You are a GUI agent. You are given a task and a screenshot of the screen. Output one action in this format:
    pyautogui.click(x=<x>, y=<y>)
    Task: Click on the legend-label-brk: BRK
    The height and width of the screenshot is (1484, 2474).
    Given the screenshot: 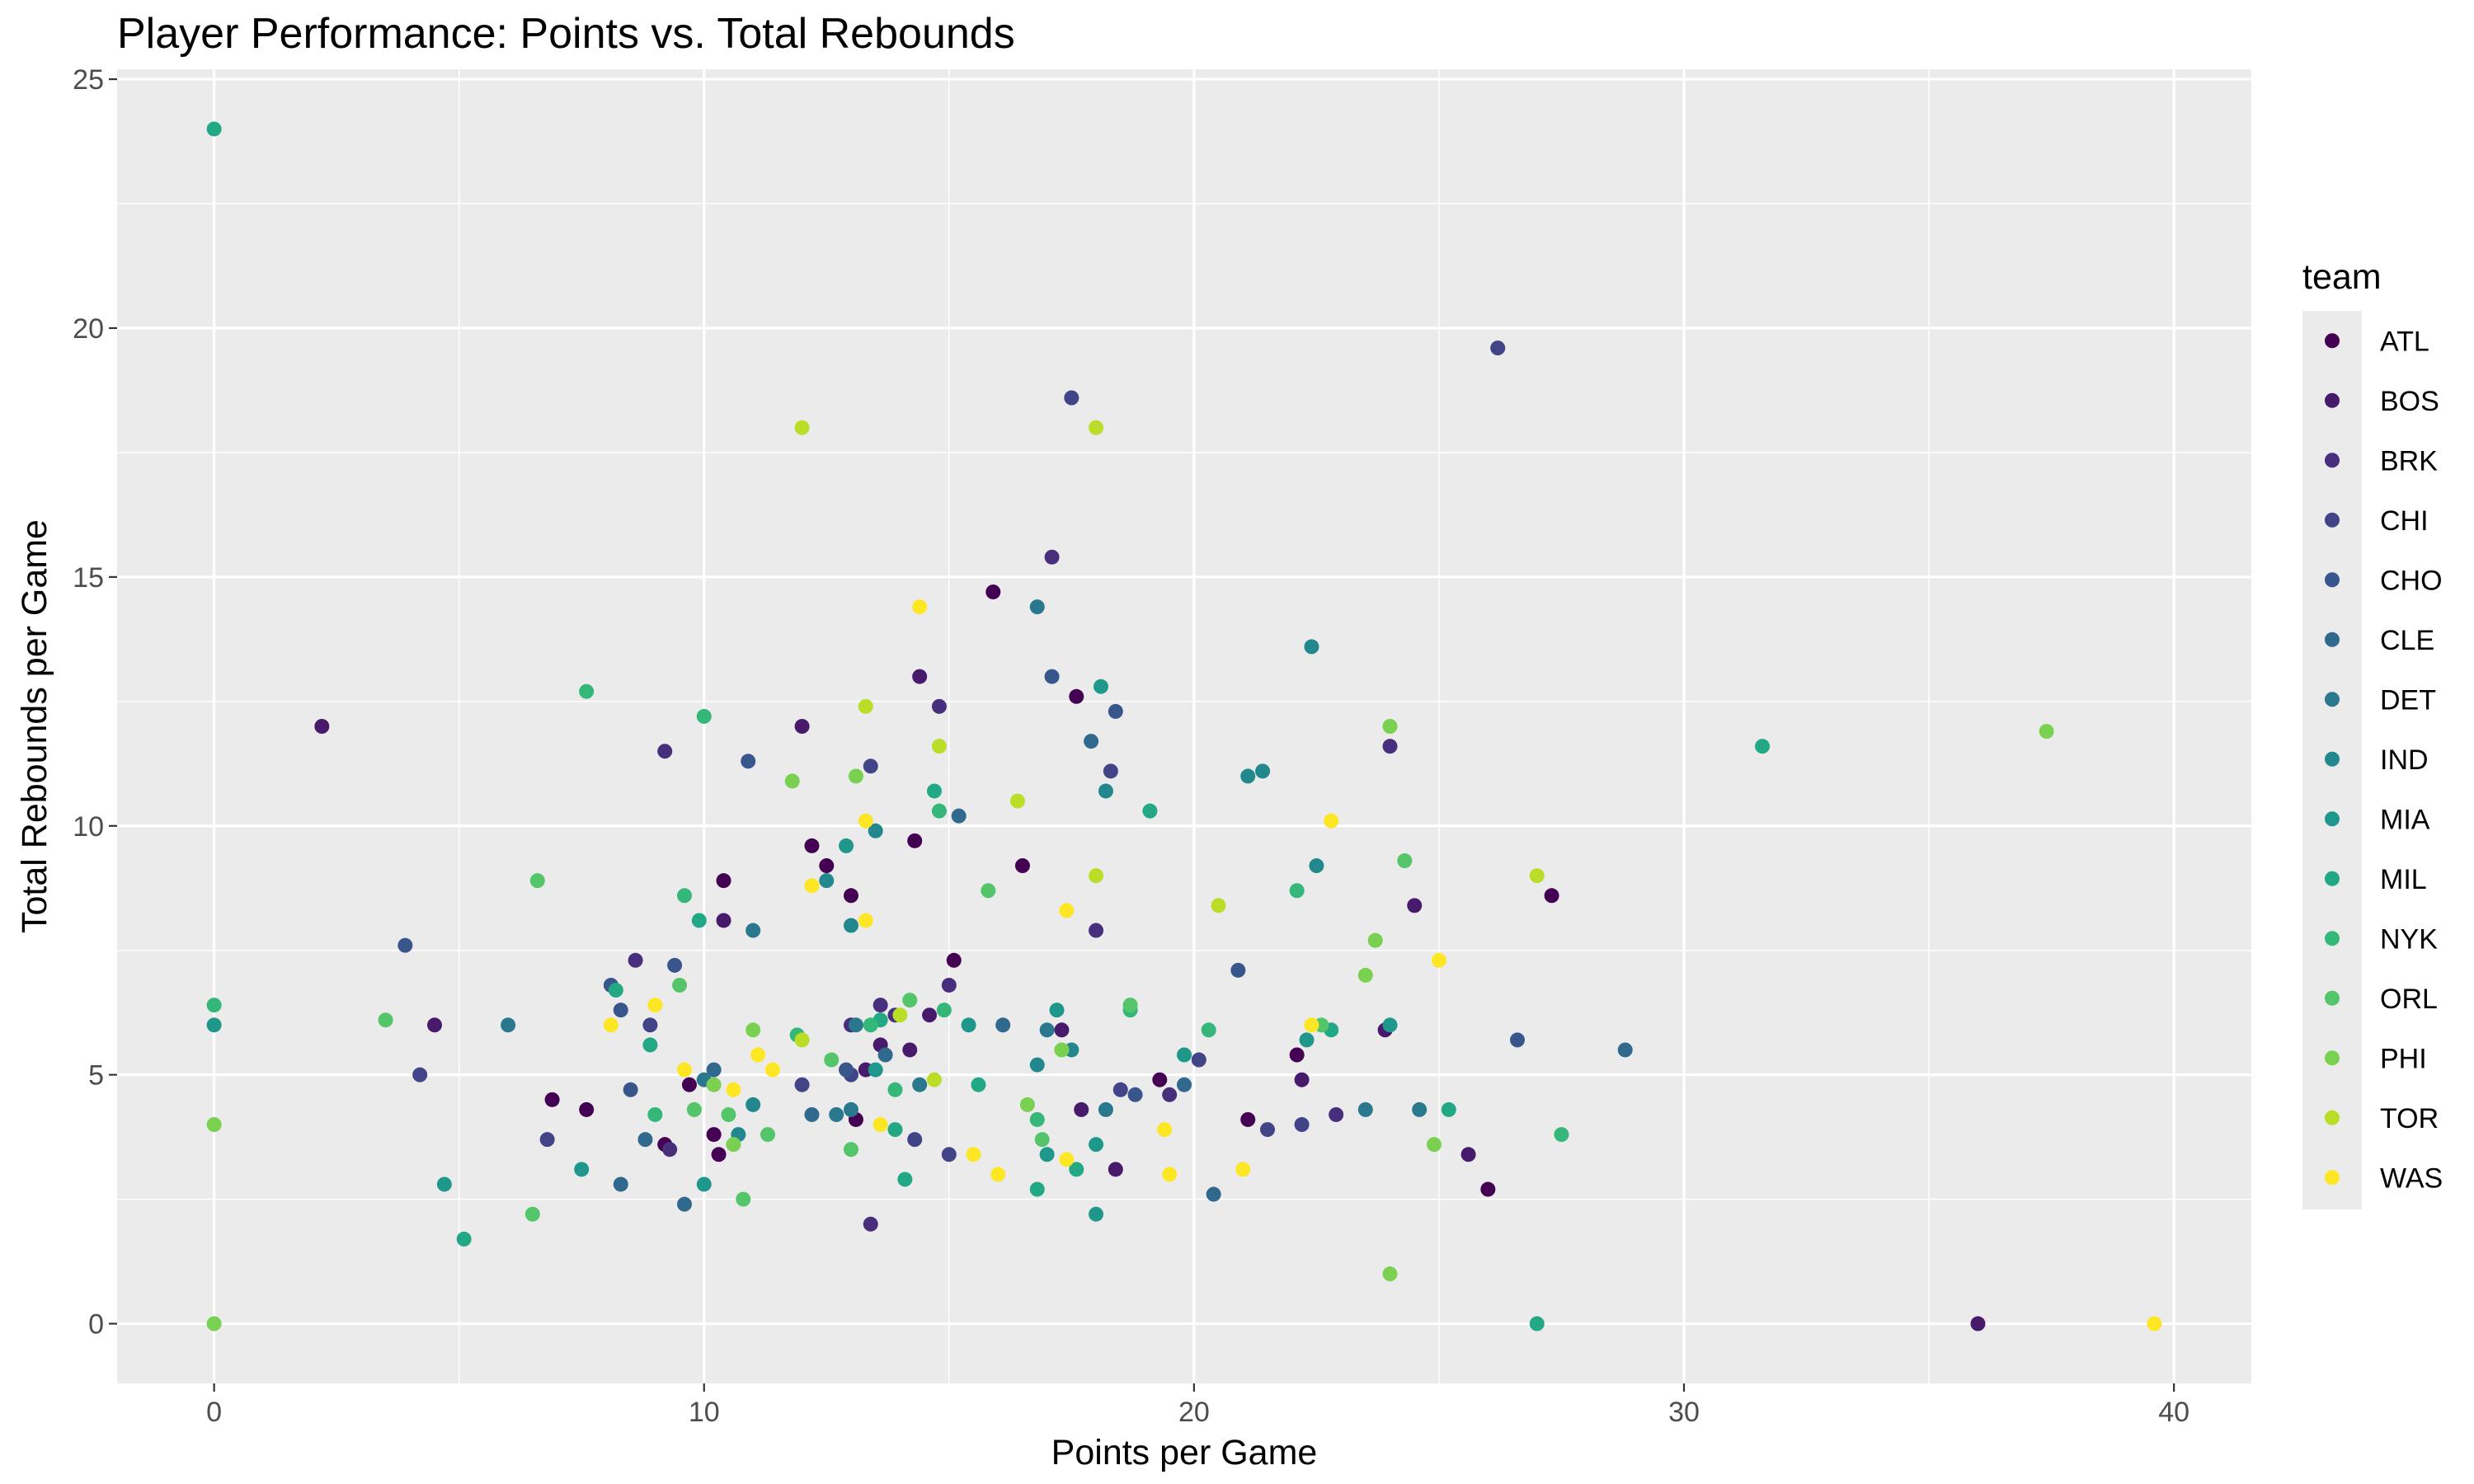 What is the action you would take?
    pyautogui.click(x=2409, y=461)
    